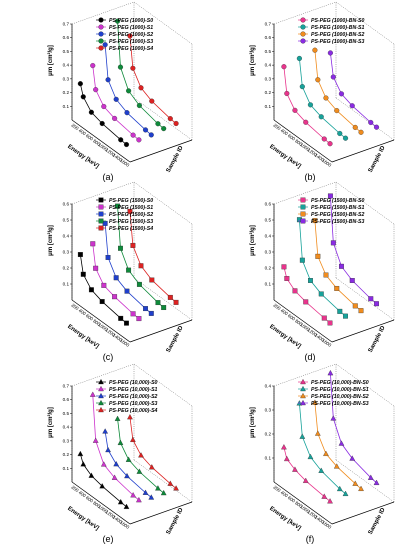  I want to click on legend-entry: PS-PEG (1000)-S0, so click(131, 21).